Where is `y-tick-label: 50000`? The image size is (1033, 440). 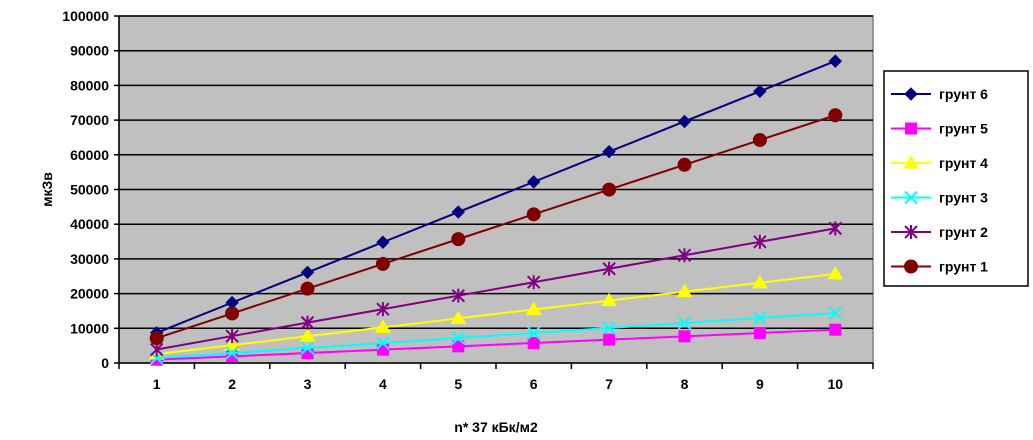 y-tick-label: 50000 is located at coordinates (89, 190).